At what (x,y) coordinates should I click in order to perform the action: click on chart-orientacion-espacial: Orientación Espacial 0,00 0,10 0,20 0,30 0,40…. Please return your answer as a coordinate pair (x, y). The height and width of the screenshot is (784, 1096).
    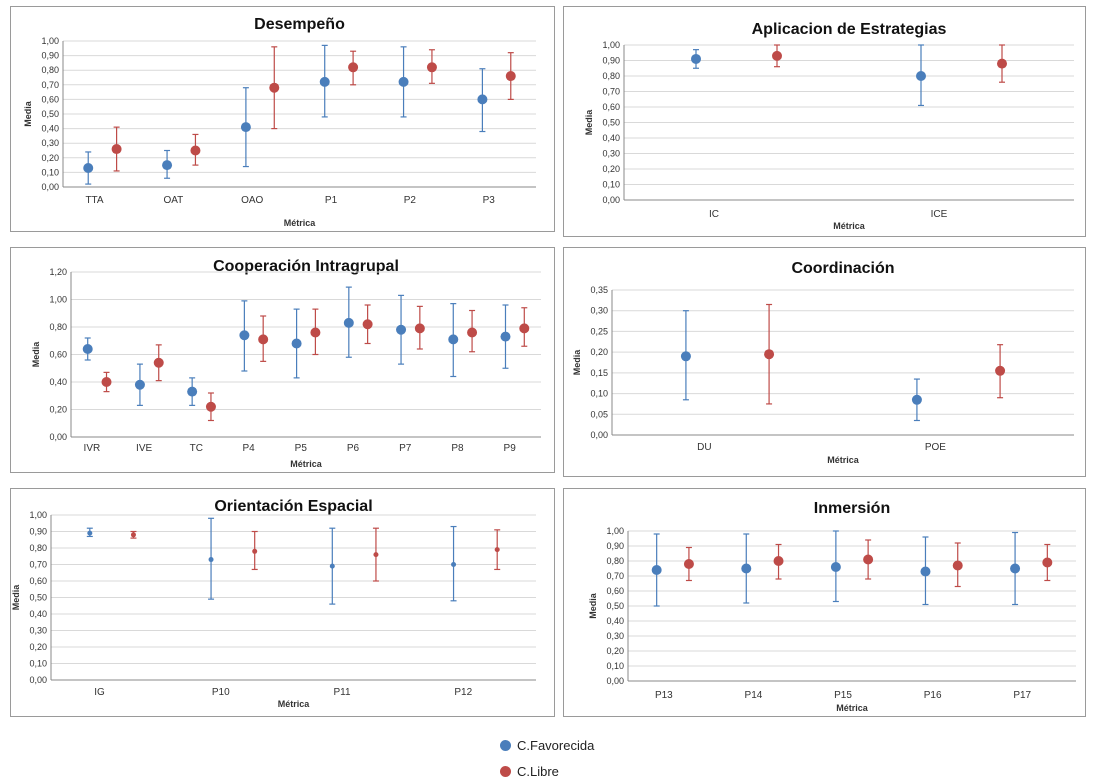
    Looking at the image, I should click on (273, 603).